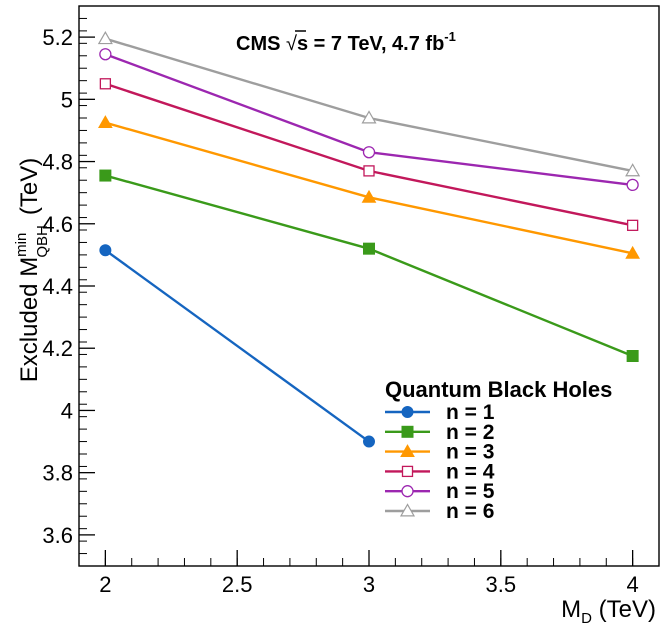  Describe the element at coordinates (633, 584) in the screenshot. I see `x-tick-label: 4` at that location.